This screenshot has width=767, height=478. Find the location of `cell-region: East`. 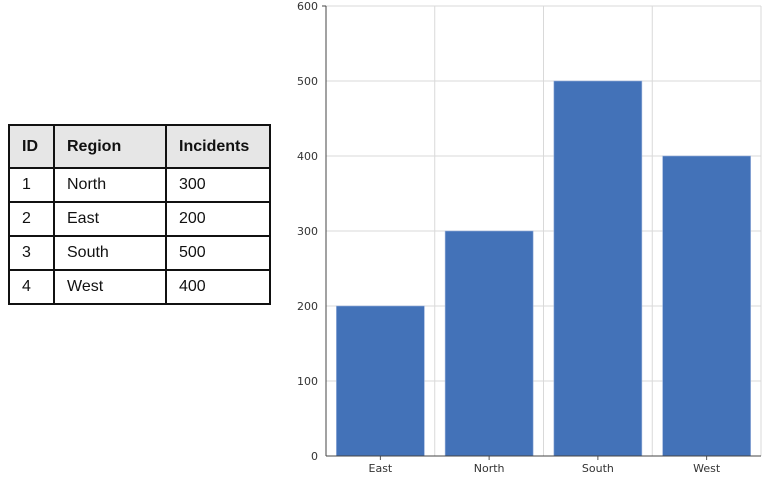

cell-region: East is located at coordinates (110, 219).